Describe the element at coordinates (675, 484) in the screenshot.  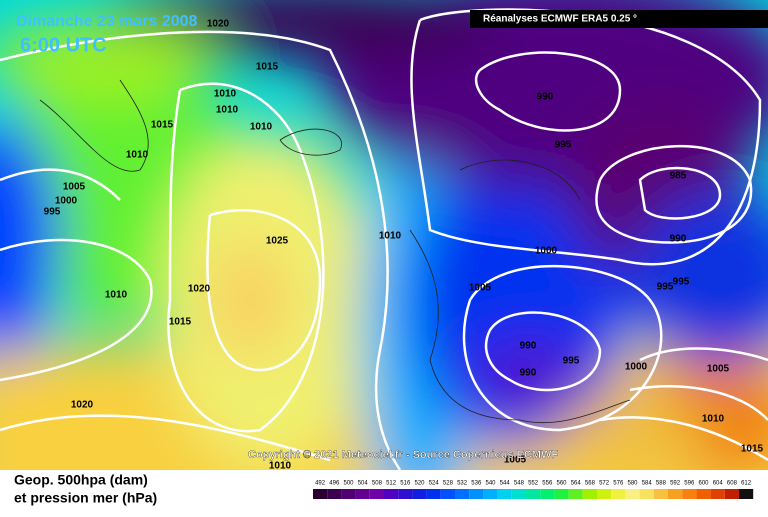
I see `scale-label: 592` at that location.